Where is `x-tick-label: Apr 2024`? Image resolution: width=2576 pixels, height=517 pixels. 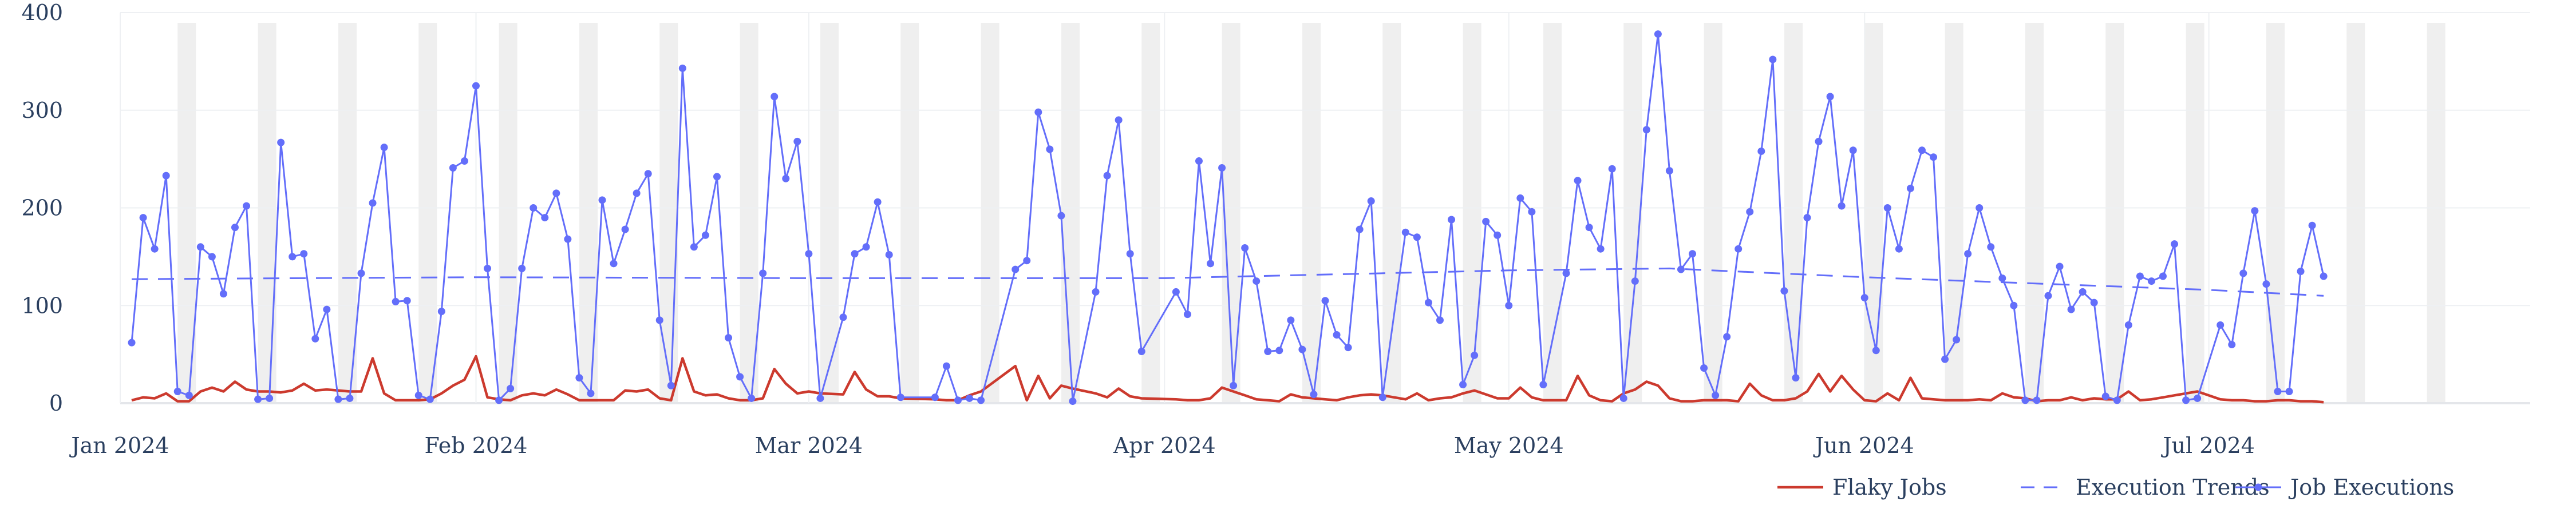 x-tick-label: Apr 2024 is located at coordinates (1164, 446).